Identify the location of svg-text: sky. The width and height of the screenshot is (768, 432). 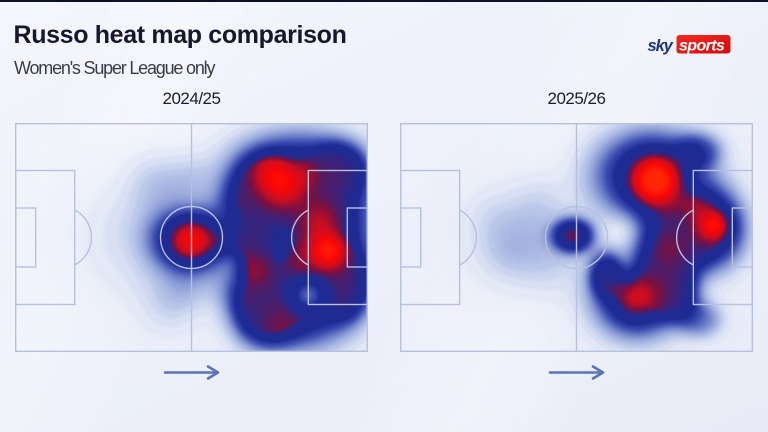
(661, 46).